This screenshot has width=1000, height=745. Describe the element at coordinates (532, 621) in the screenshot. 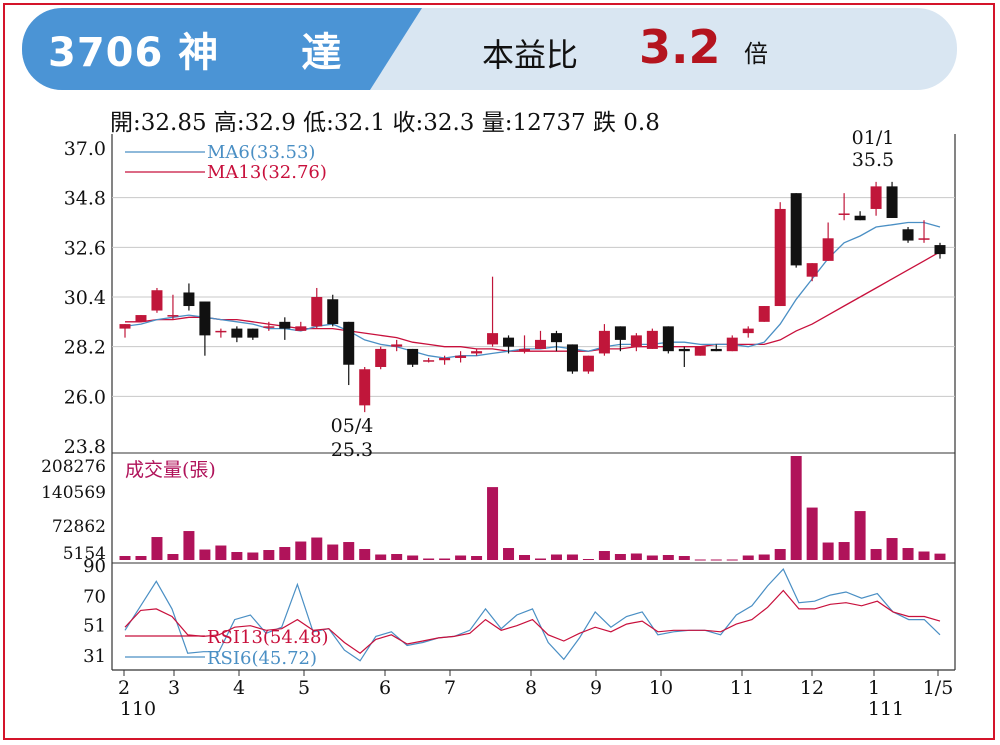

I see `rsi13-line` at that location.